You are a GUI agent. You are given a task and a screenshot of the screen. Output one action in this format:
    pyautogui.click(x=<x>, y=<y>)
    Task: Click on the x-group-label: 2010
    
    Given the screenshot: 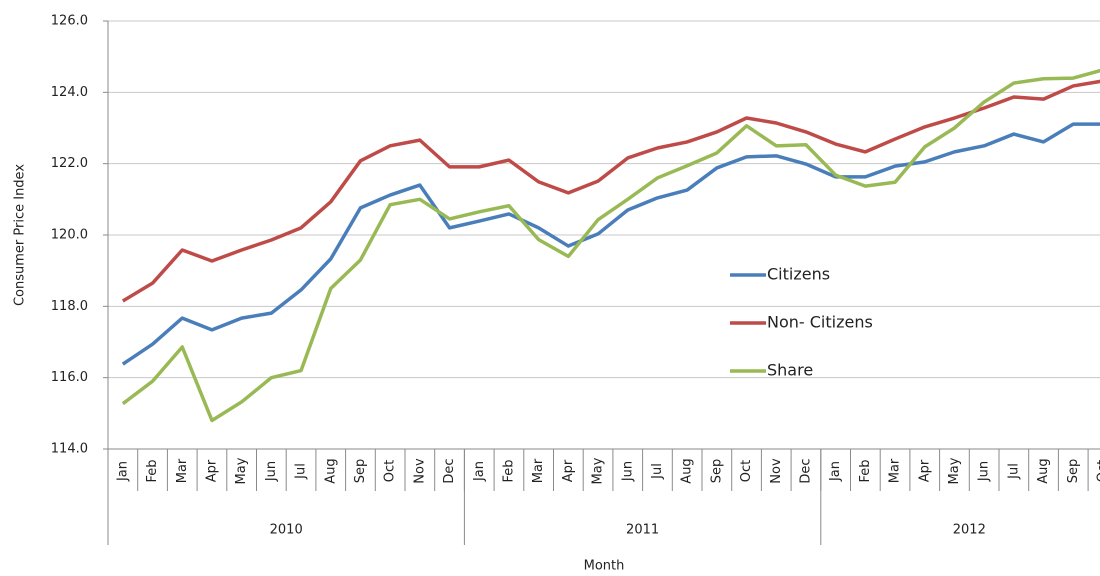 What is the action you would take?
    pyautogui.click(x=286, y=530)
    